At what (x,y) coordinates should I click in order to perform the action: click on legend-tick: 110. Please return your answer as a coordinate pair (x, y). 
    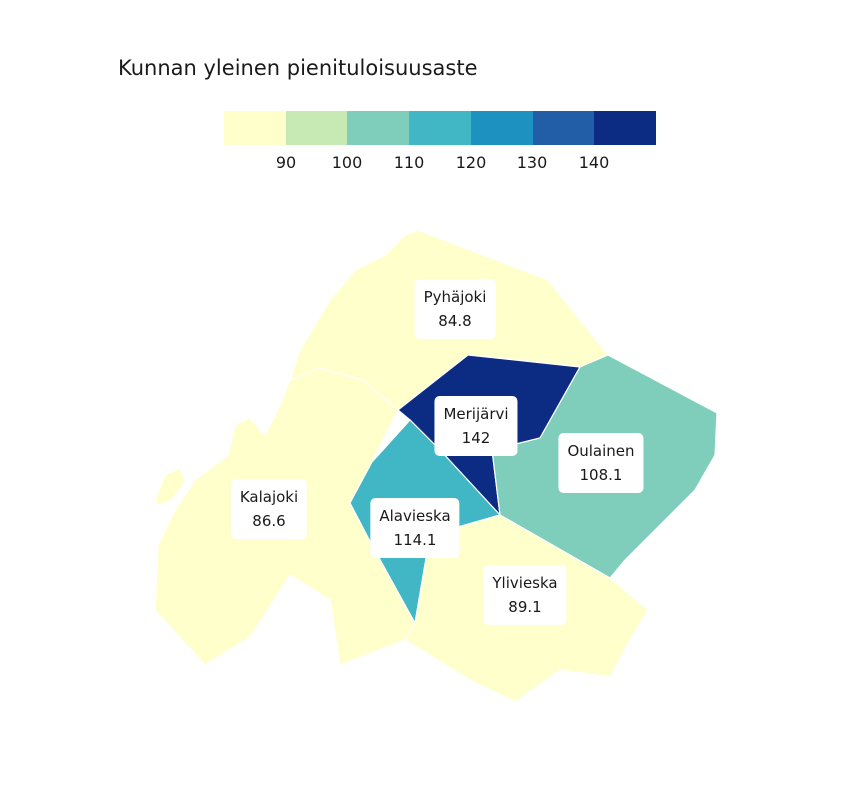
    Looking at the image, I should click on (409, 162).